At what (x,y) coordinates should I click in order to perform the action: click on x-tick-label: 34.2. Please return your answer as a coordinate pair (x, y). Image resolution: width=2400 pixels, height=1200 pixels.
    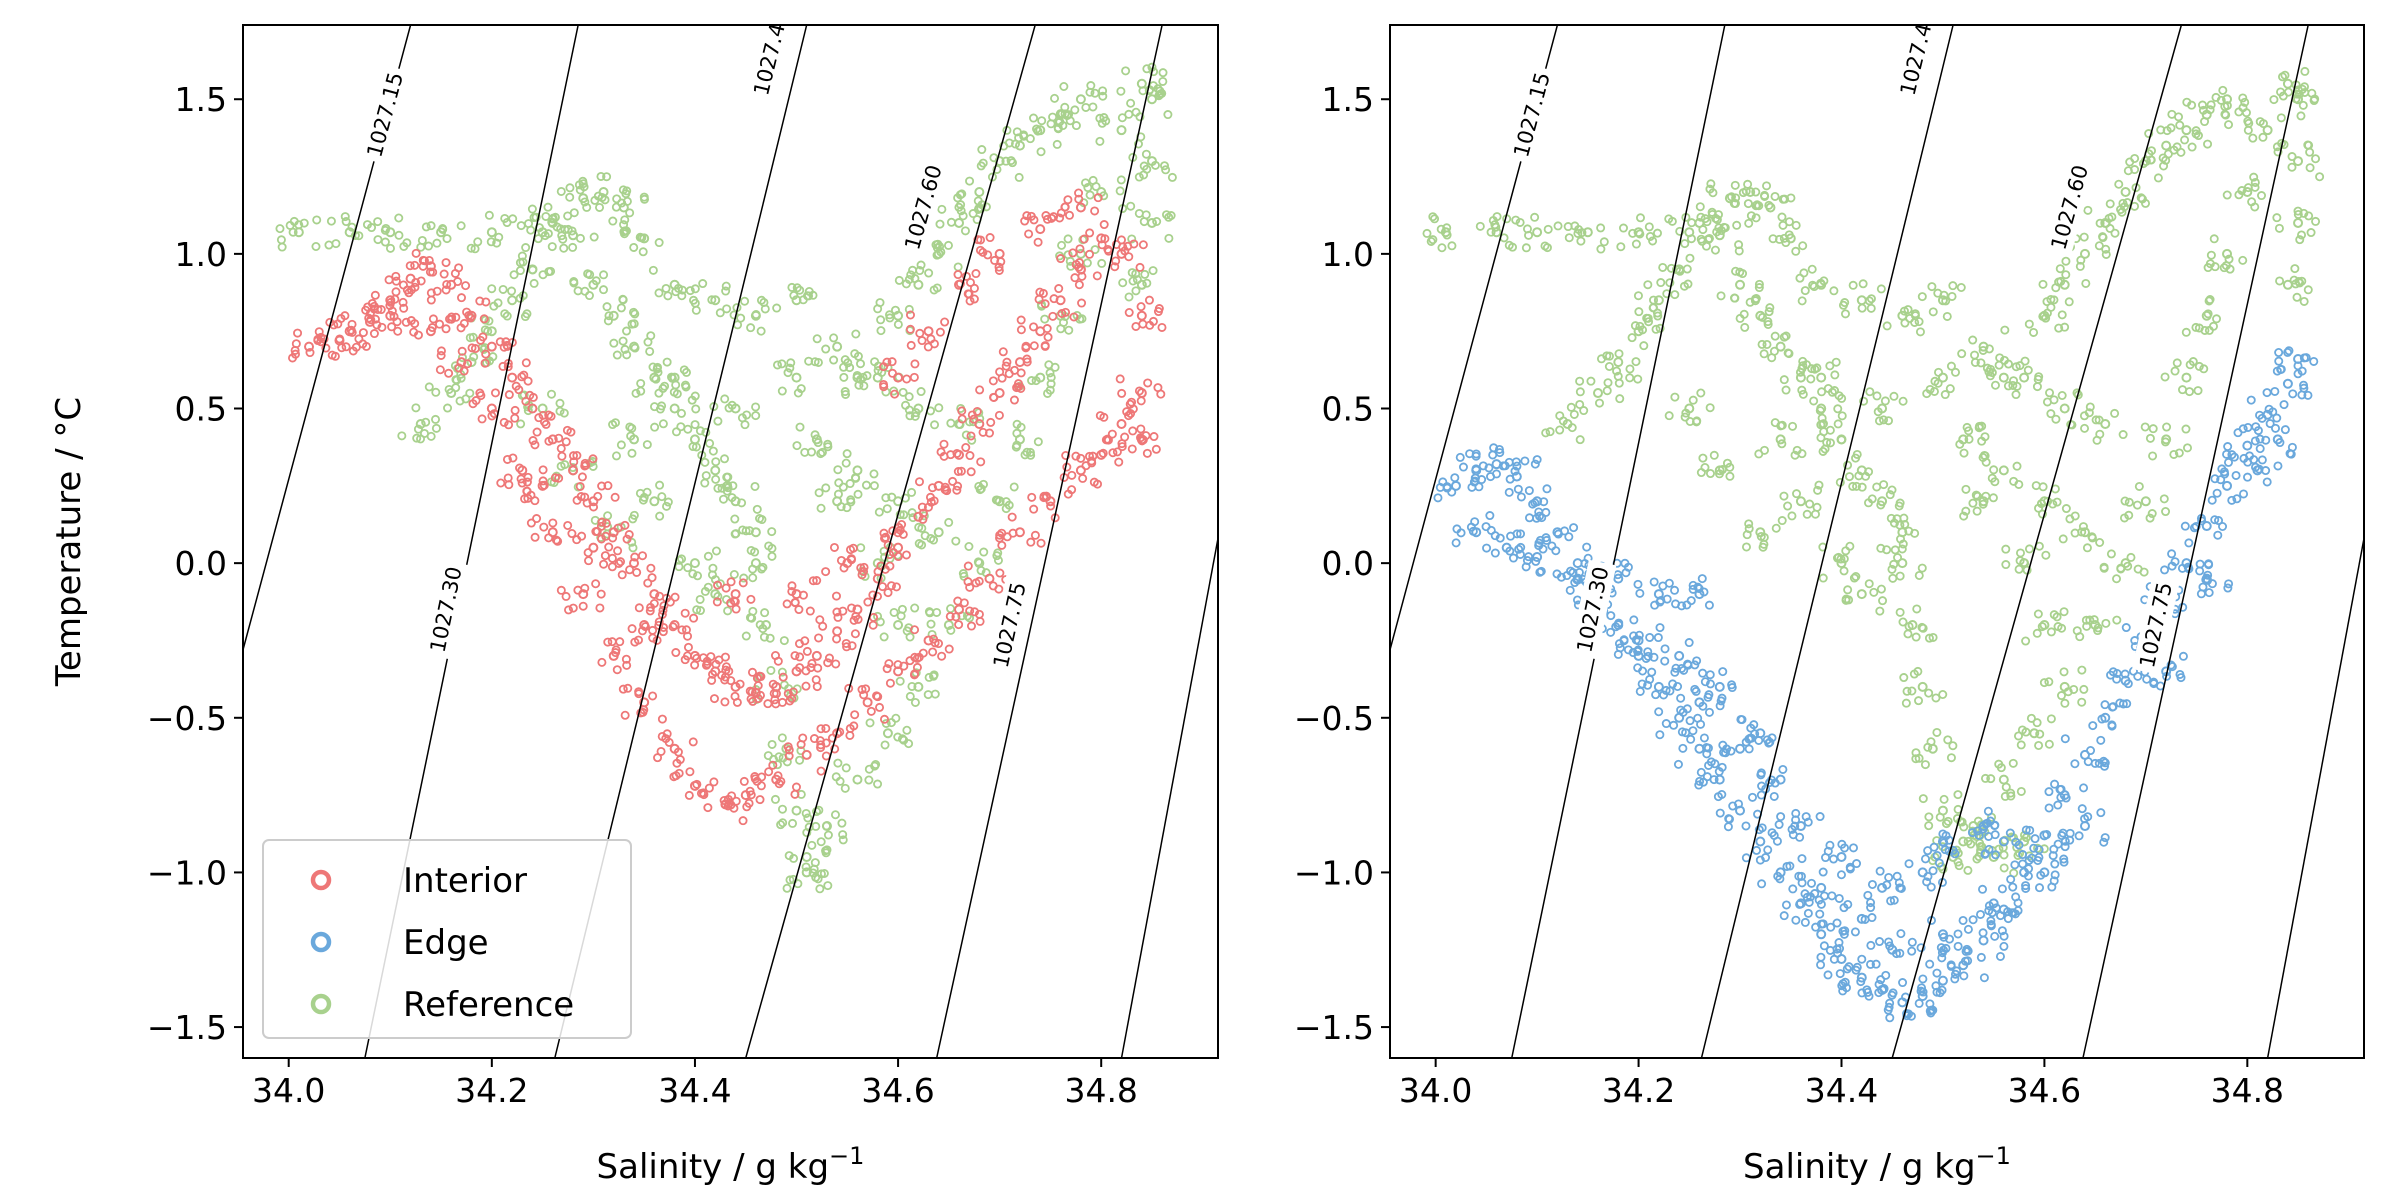
    Looking at the image, I should click on (1638, 1090).